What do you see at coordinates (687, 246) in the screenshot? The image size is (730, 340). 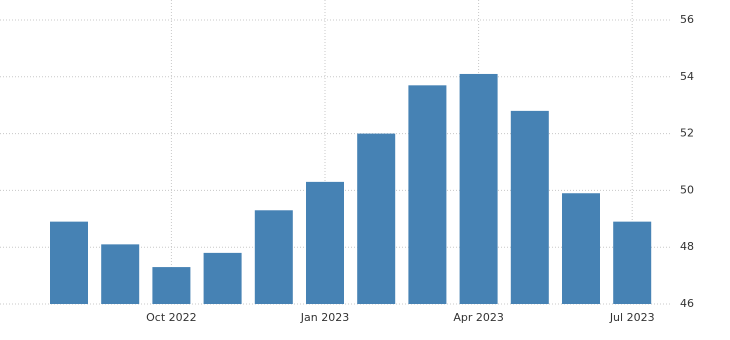 I see `y-tick-label: 48` at bounding box center [687, 246].